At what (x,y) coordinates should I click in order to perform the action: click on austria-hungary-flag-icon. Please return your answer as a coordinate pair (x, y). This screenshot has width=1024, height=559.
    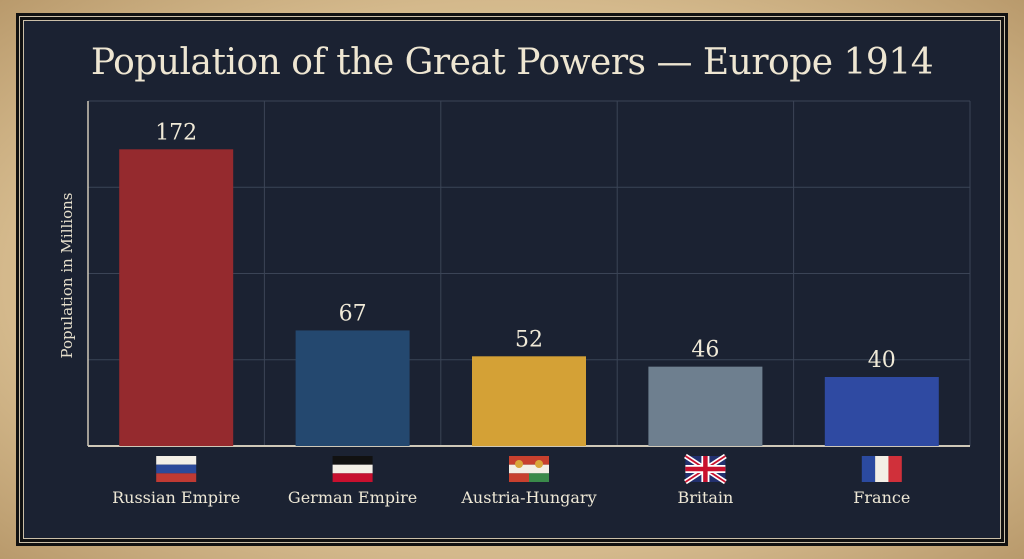
    Looking at the image, I should click on (529, 469).